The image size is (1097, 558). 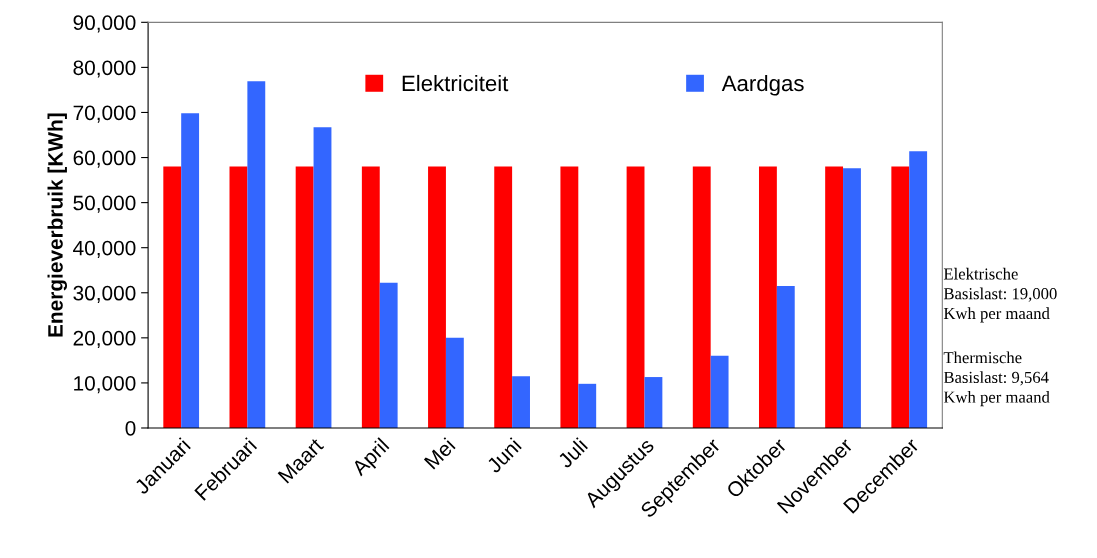 I want to click on y-tick-label: 60,000, so click(x=104, y=159).